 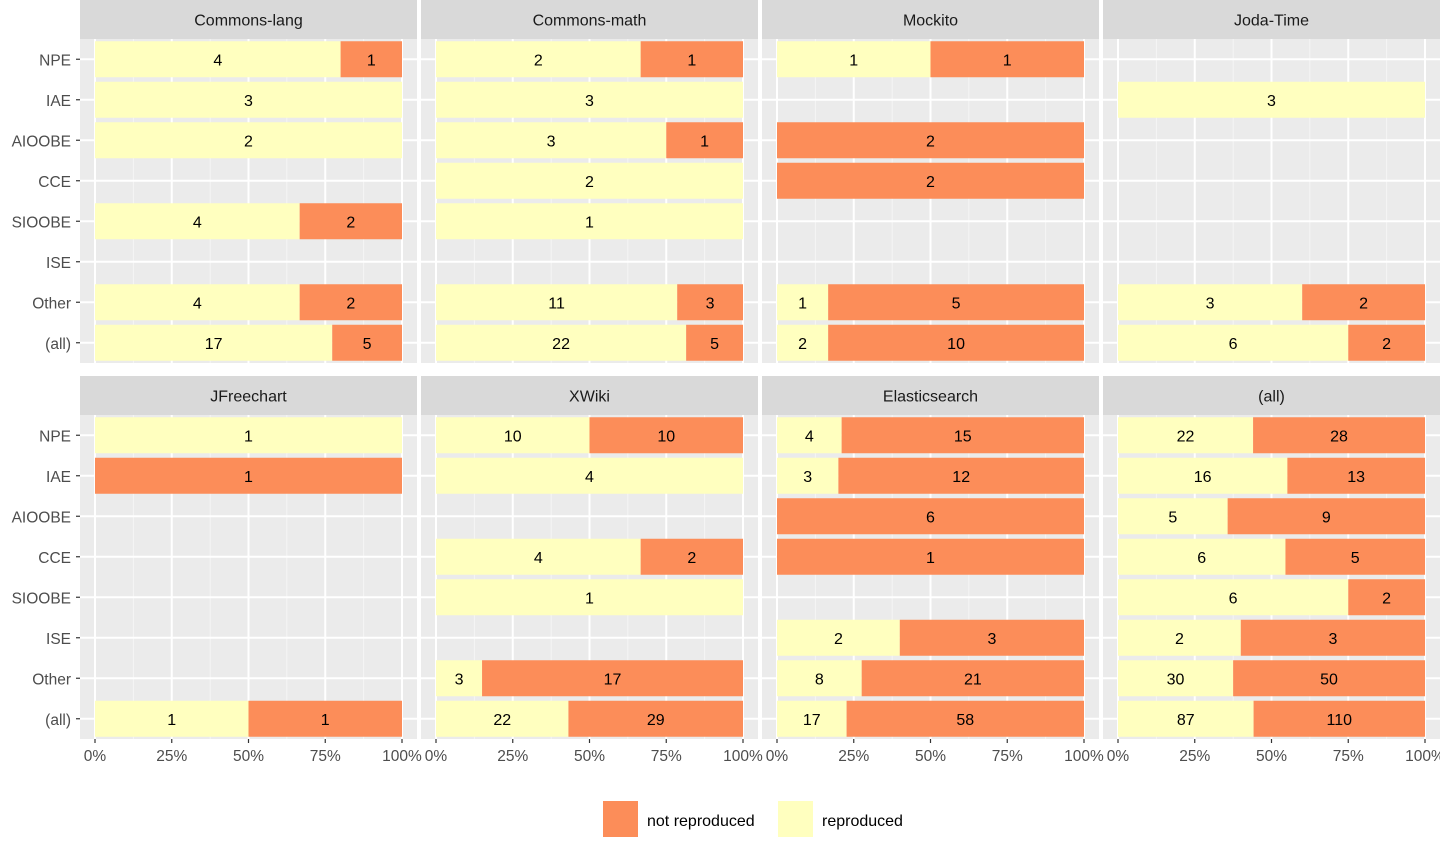 I want to click on data-label-not-reproduced: 58, so click(x=965, y=720).